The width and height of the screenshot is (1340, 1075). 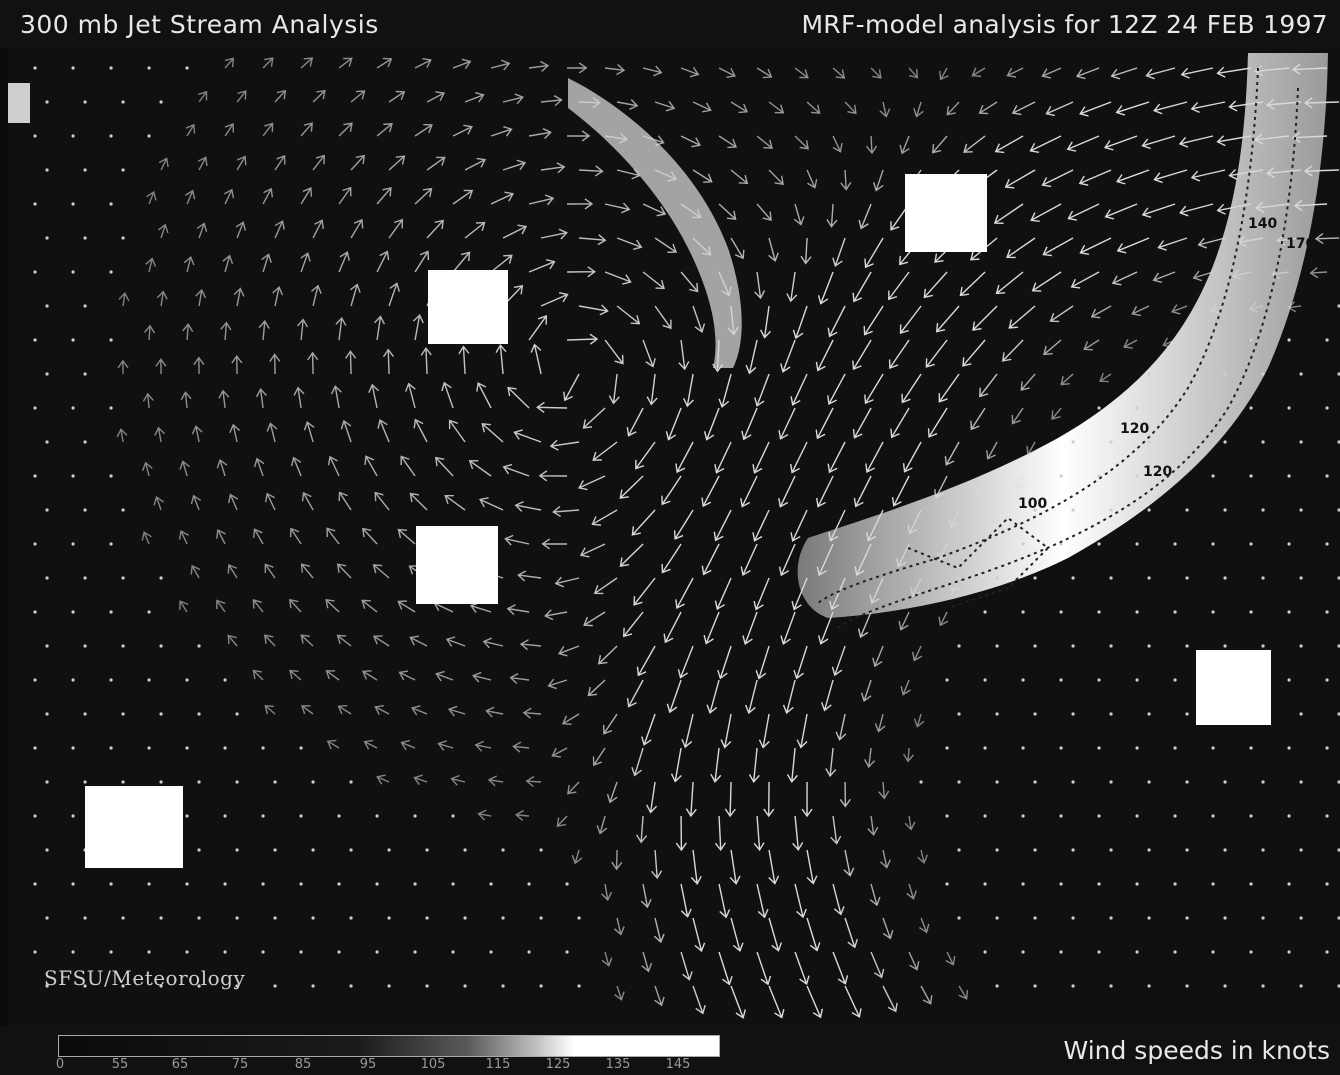 I want to click on wind-speed-colorbar, so click(x=389, y=1046).